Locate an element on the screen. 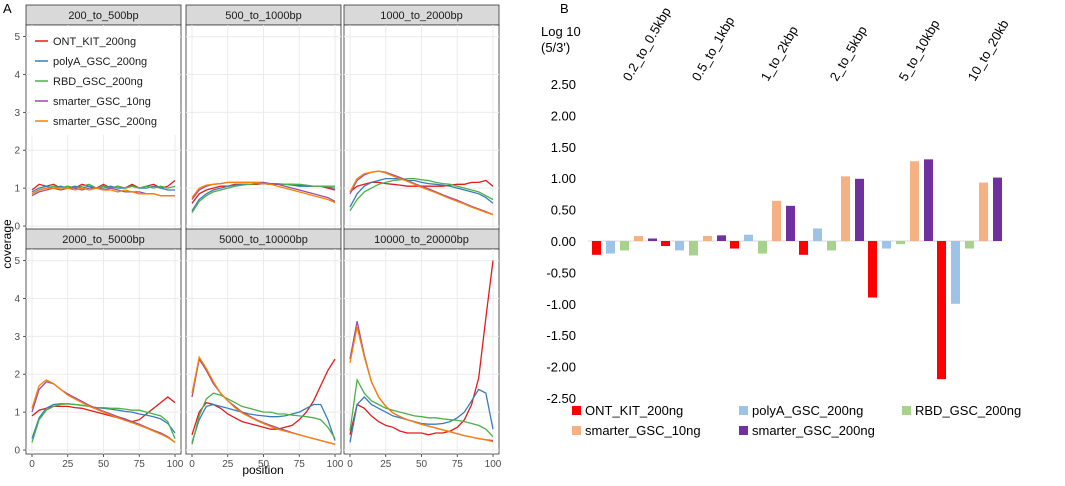 The image size is (1065, 486). y-tick-label: 1.00 is located at coordinates (563, 178).